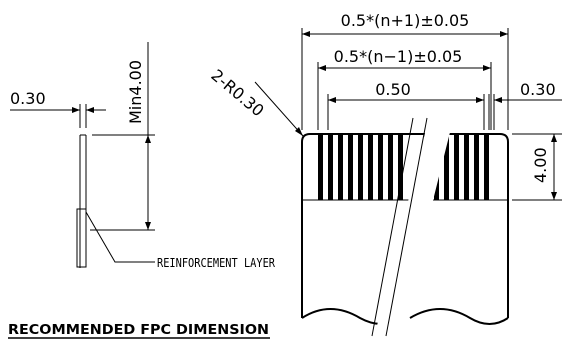 This screenshot has width=563, height=342. I want to click on contact-length-label: 4.00, so click(540, 165).